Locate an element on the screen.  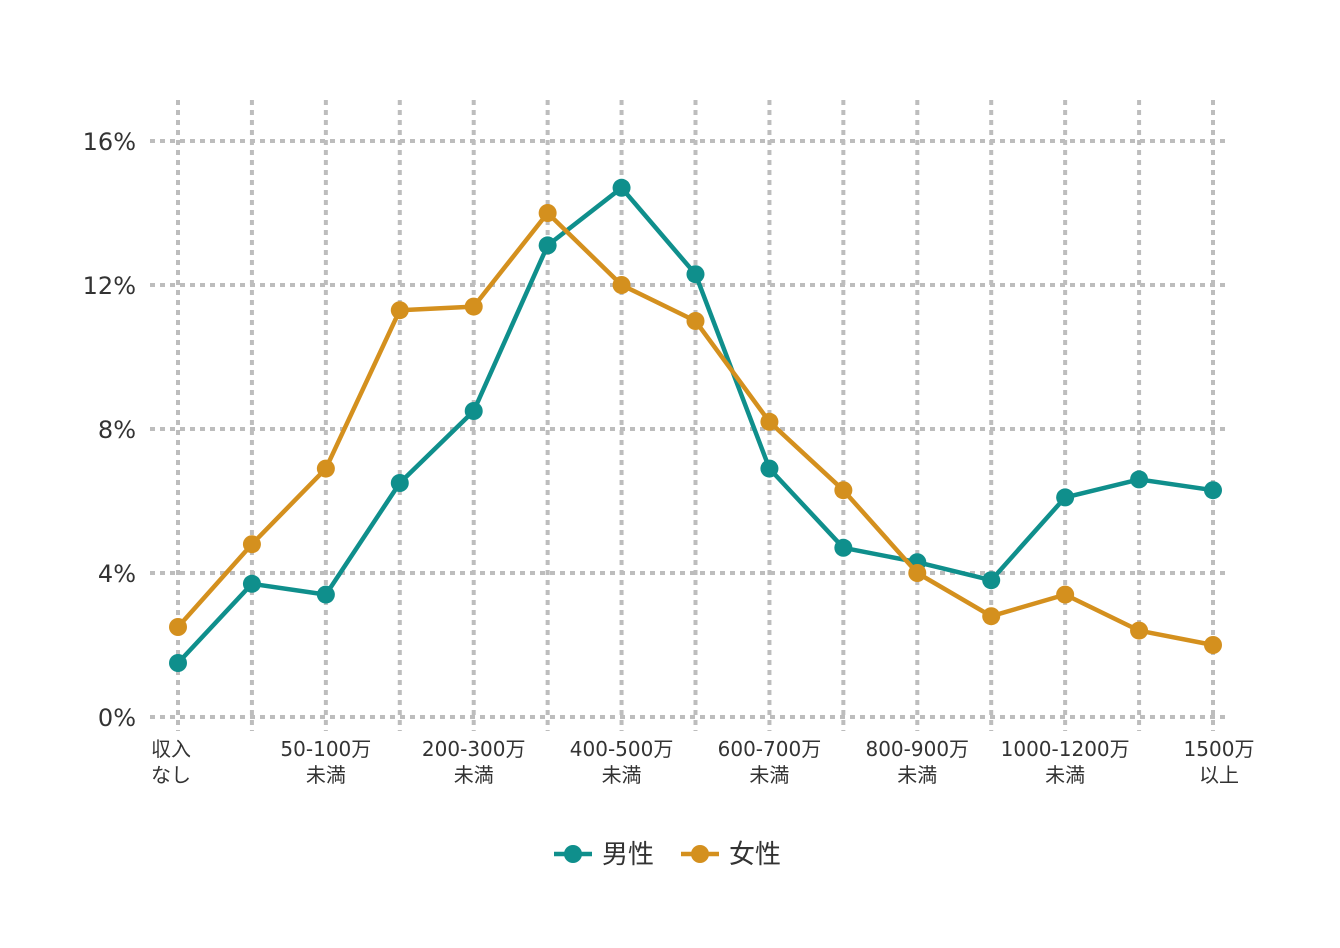
y-axis-ticks: 0% 4% 8% 12% 16% is located at coordinates (109, 430).